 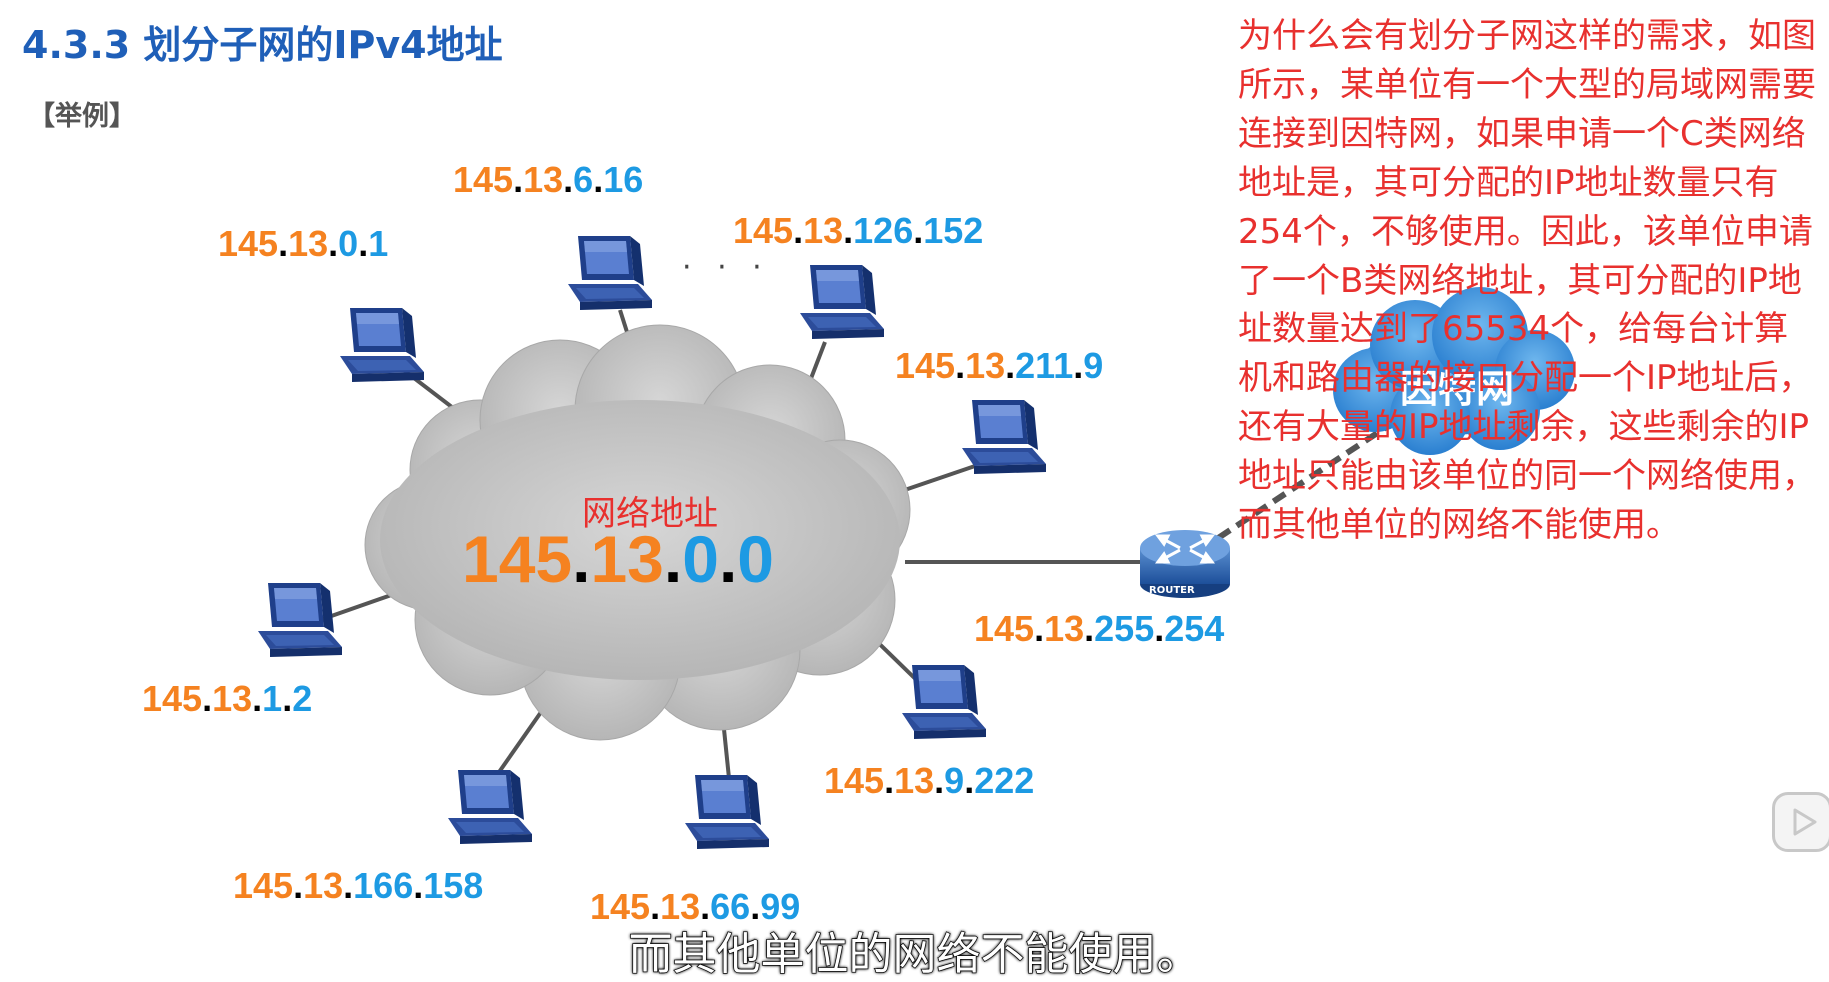 I want to click on cloud-network-address: 145.13.0.0, so click(x=618, y=559).